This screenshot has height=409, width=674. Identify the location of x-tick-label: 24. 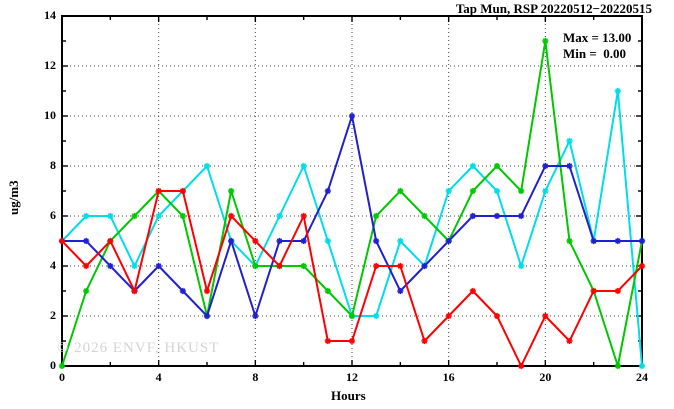
(642, 377).